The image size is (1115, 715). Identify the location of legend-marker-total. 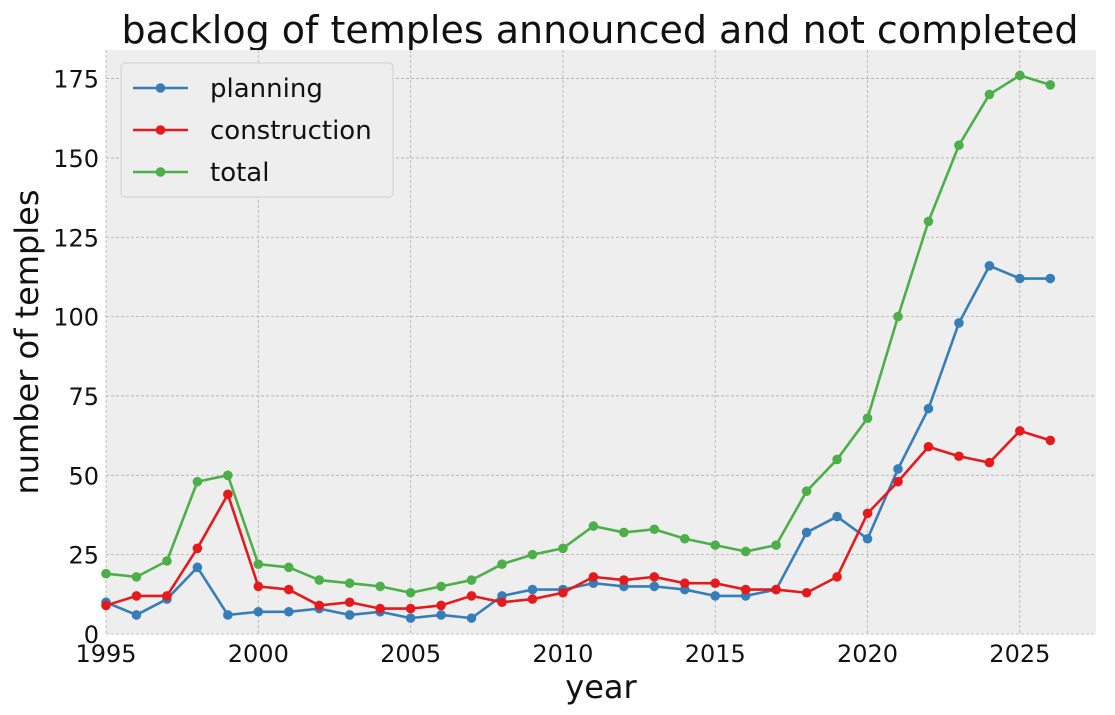
(160, 172).